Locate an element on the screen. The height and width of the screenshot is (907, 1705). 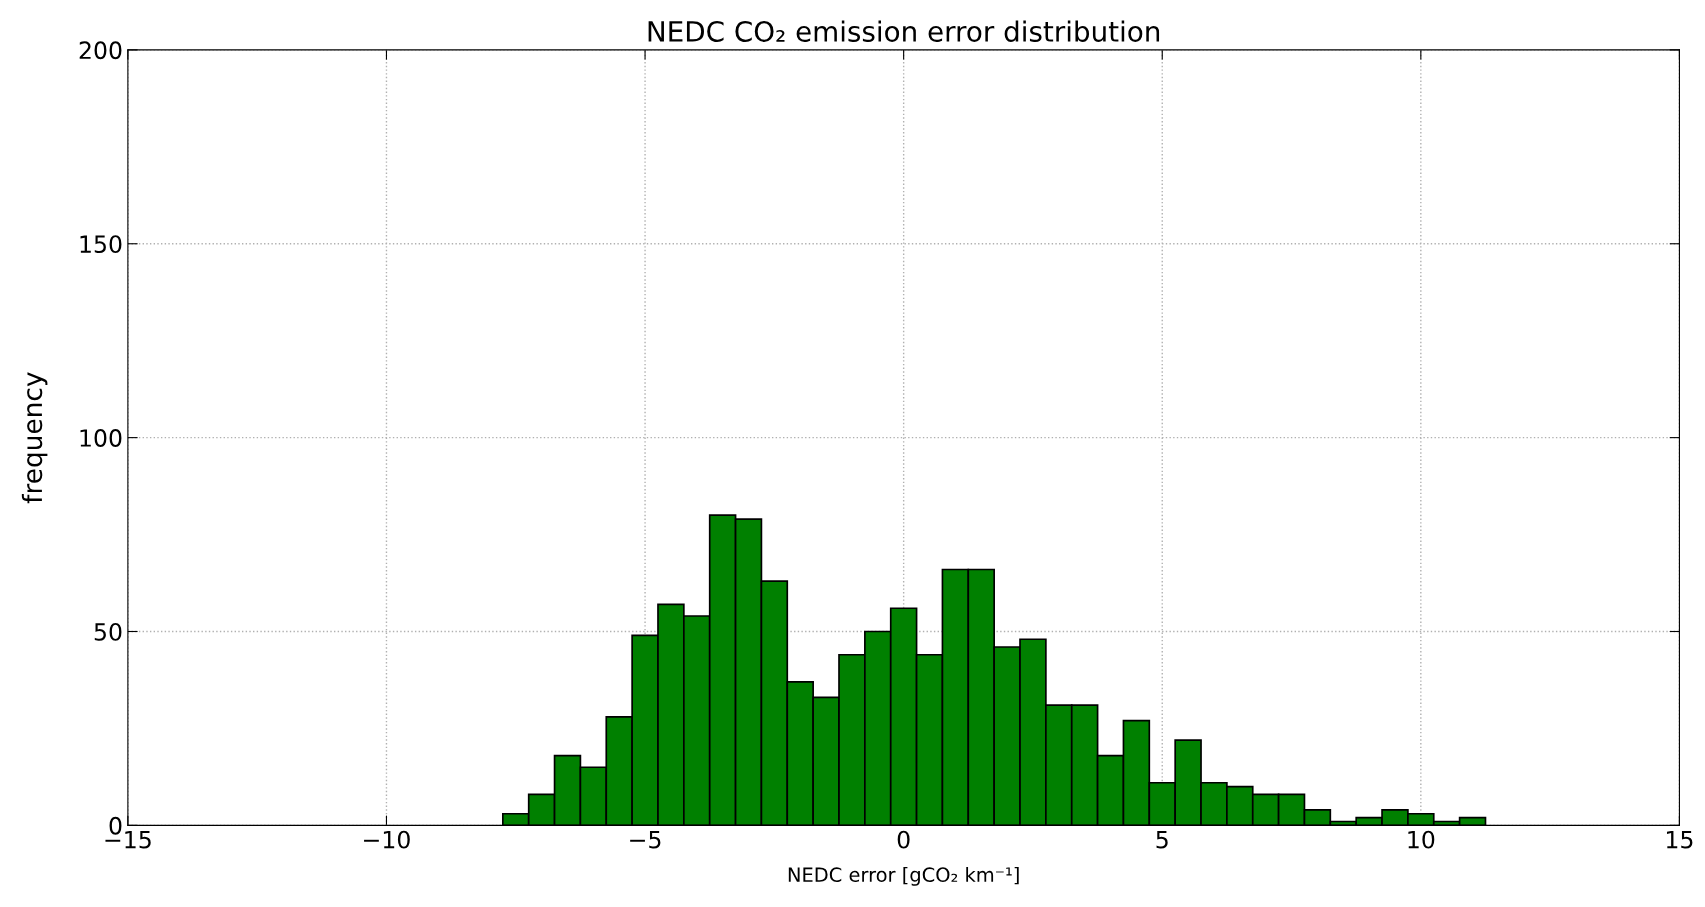
x-tick-label: 0 is located at coordinates (903, 839).